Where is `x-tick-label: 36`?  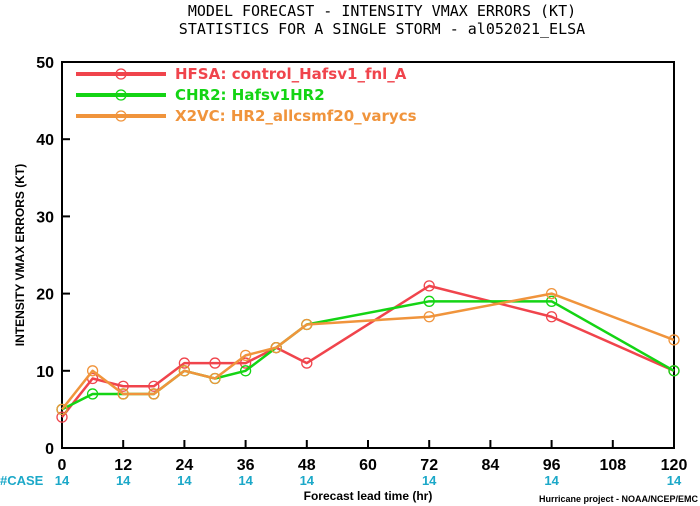 x-tick-label: 36 is located at coordinates (246, 465).